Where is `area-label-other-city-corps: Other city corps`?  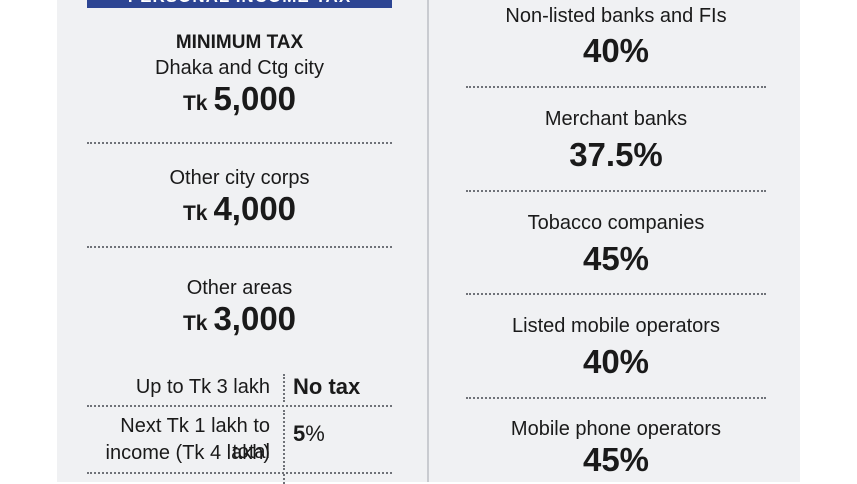
area-label-other-city-corps: Other city corps is located at coordinates (239, 178).